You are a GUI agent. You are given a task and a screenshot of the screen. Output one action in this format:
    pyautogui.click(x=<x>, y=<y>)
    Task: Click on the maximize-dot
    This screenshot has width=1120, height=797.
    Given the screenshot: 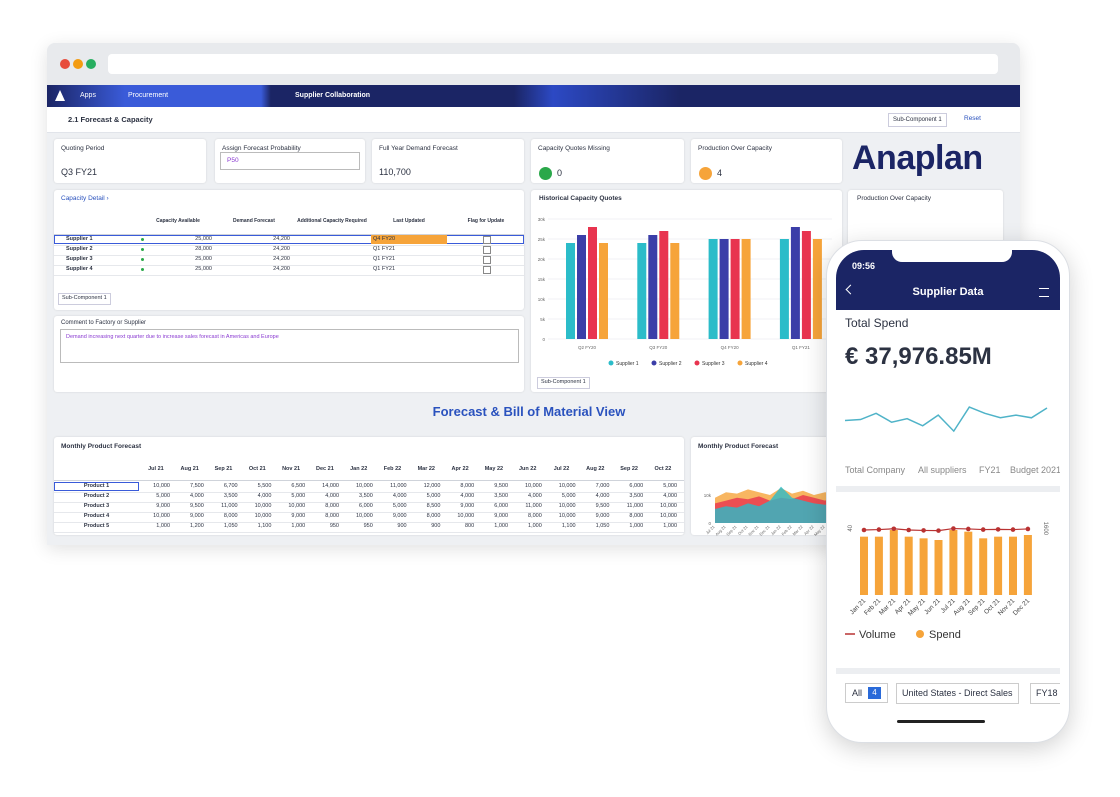 What is the action you would take?
    pyautogui.click(x=91, y=64)
    